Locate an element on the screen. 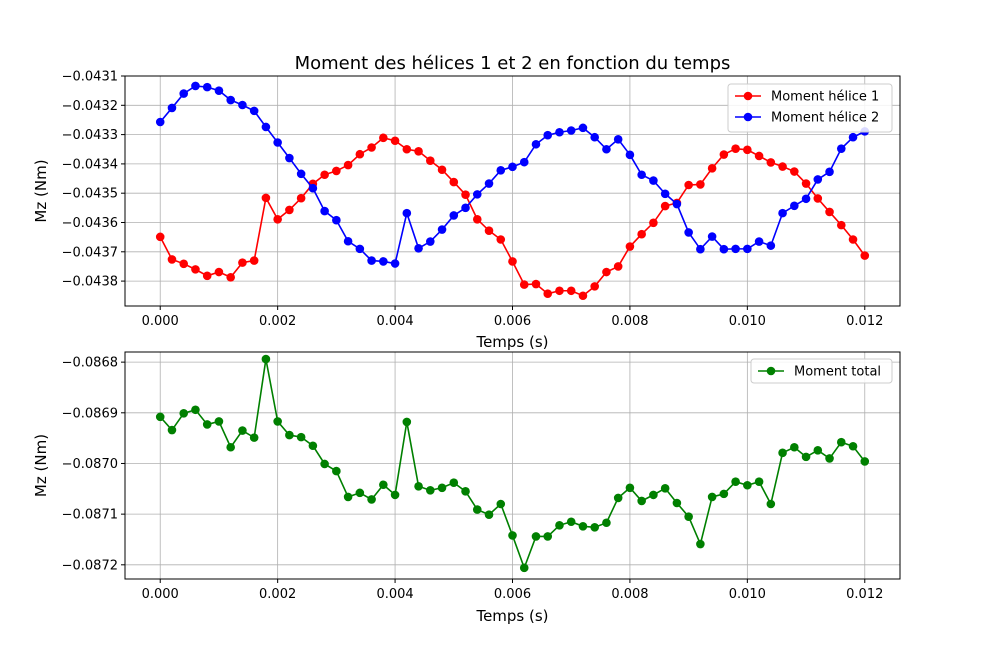 The image size is (1000, 651). x-tick-label: 0.006 is located at coordinates (512, 321).